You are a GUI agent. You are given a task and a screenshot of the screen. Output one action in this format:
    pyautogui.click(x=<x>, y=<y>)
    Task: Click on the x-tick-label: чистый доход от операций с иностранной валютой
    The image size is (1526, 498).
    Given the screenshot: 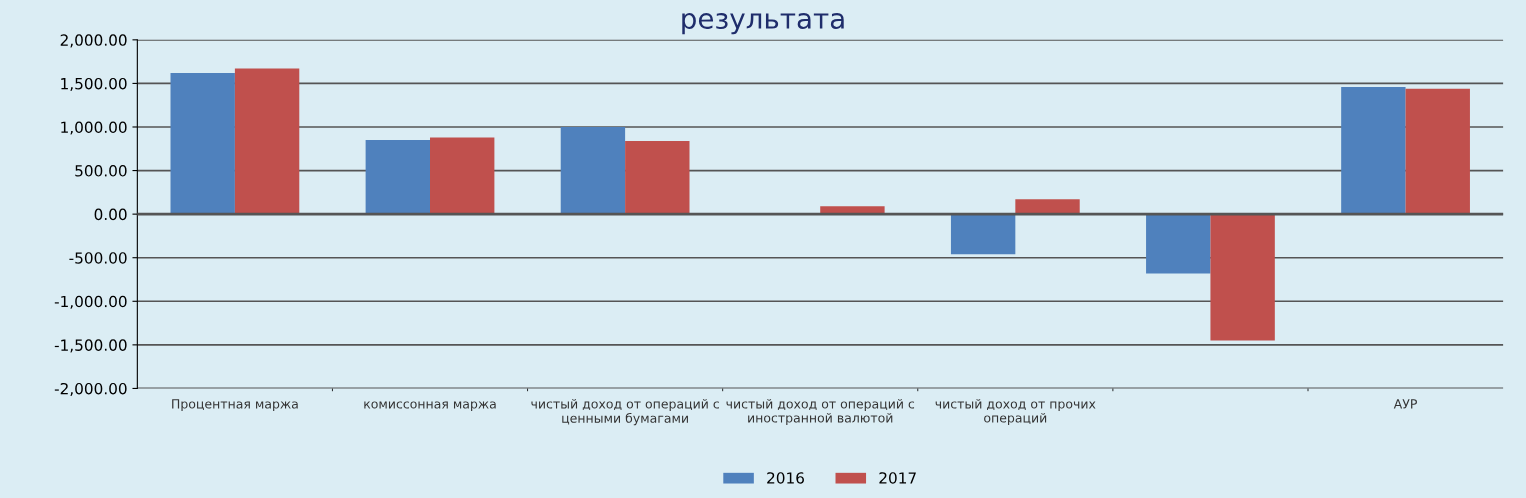 What is the action you would take?
    pyautogui.click(x=820, y=411)
    